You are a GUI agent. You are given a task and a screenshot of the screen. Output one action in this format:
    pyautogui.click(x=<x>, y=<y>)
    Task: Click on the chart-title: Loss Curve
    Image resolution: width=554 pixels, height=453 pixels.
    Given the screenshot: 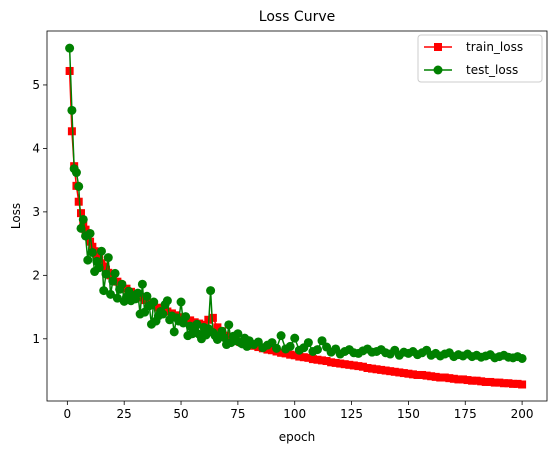 What is the action you would take?
    pyautogui.click(x=297, y=17)
    